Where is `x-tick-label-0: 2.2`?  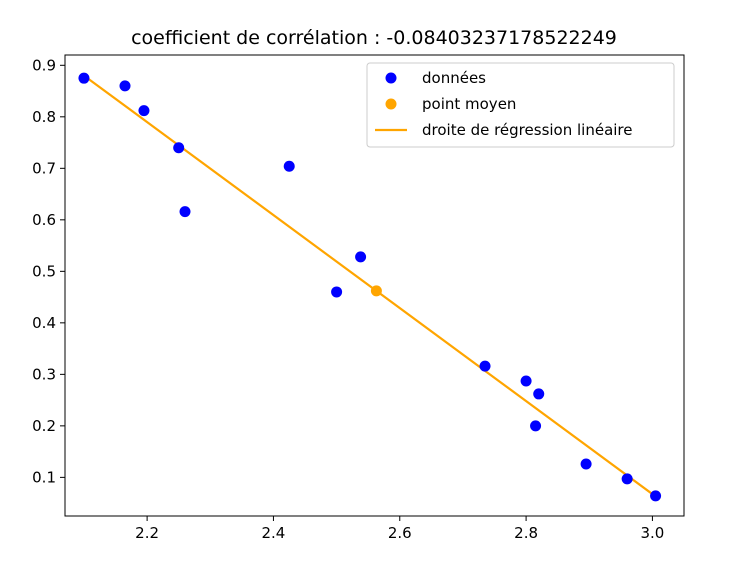 x-tick-label-0: 2.2 is located at coordinates (147, 533).